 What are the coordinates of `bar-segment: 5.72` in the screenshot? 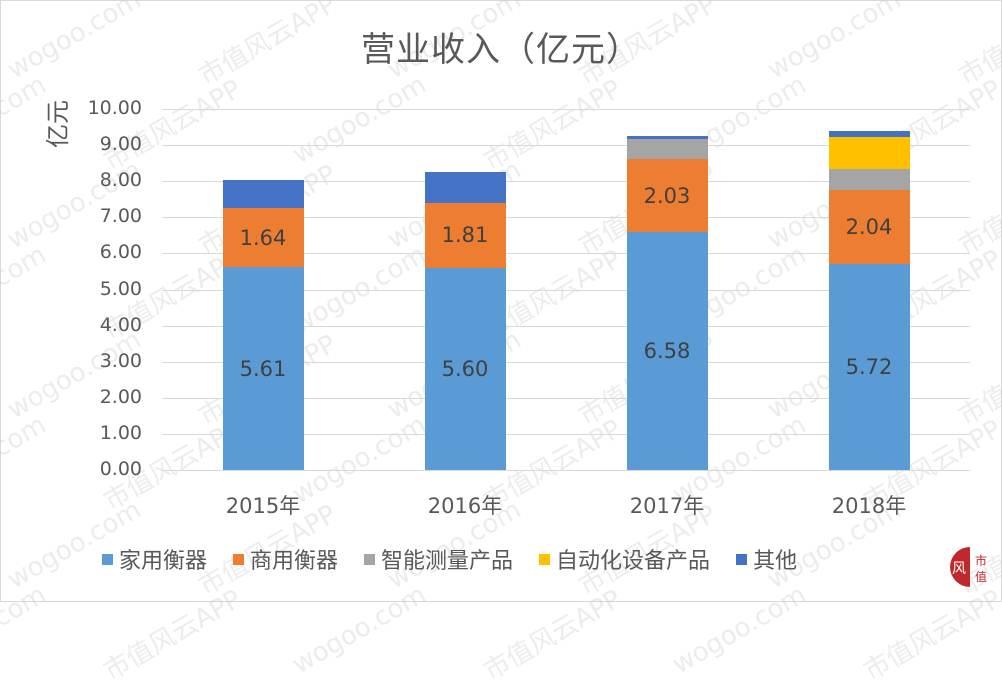 It's located at (869, 367).